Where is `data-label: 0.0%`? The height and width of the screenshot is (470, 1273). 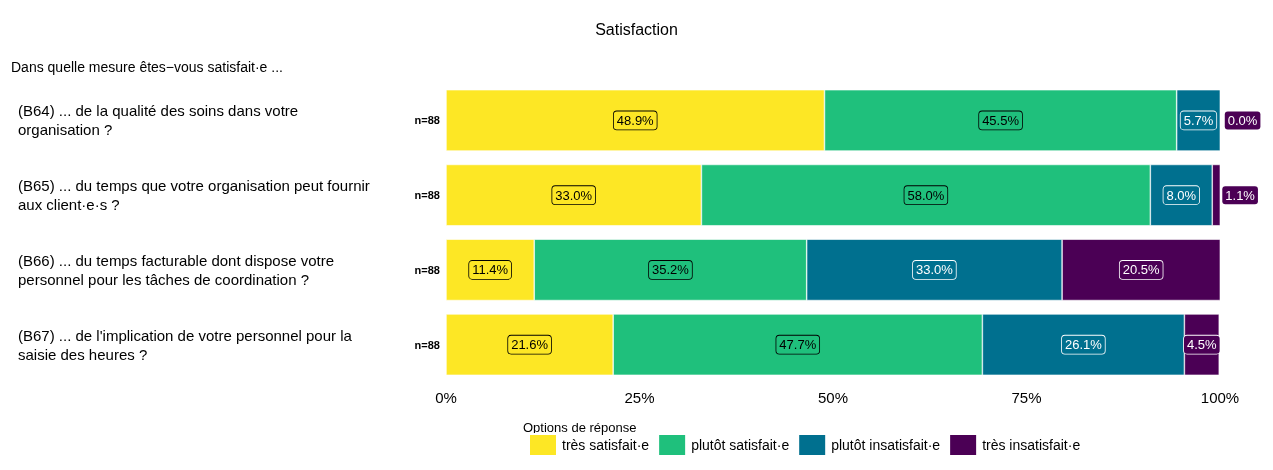
data-label: 0.0% is located at coordinates (1242, 120).